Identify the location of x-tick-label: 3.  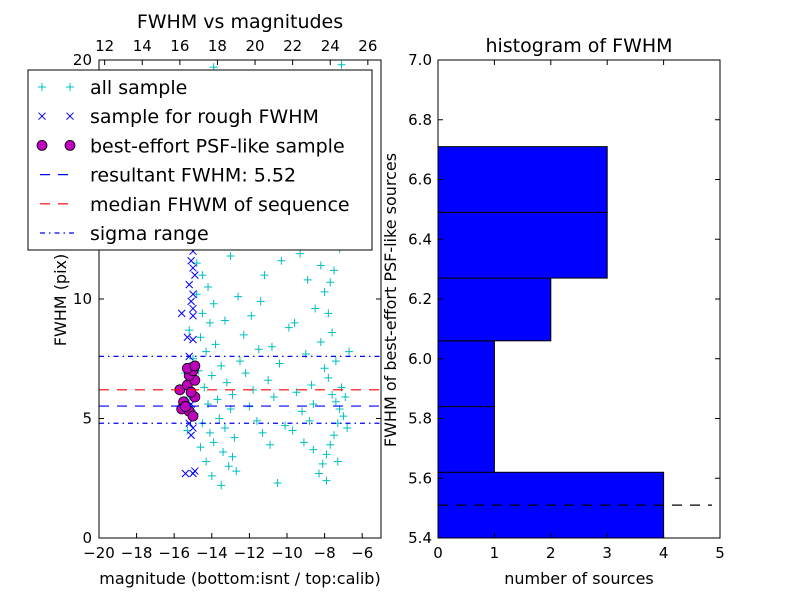
(607, 553).